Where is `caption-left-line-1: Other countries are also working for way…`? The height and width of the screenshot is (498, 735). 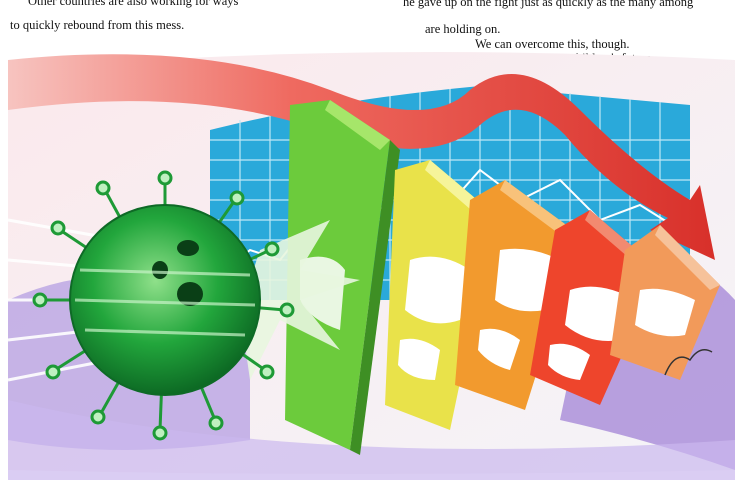 caption-left-line-1: Other countries are also working for way… is located at coordinates (133, 4).